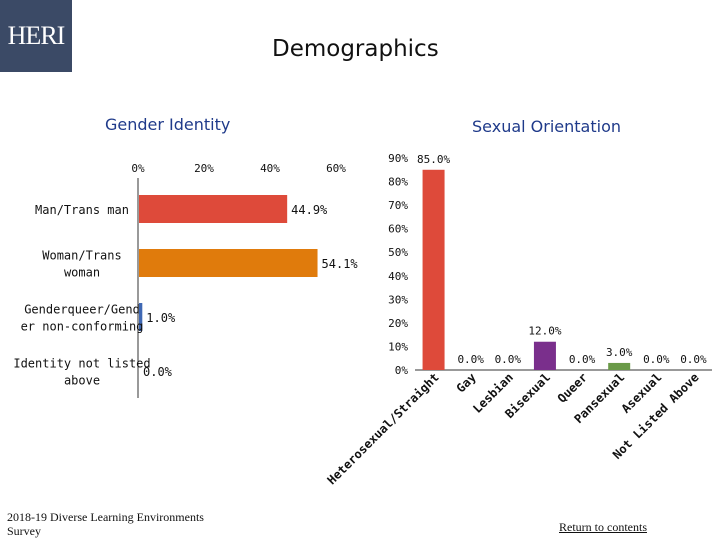 The image size is (720, 540). What do you see at coordinates (81, 364) in the screenshot?
I see `category-label: Identity not listed` at bounding box center [81, 364].